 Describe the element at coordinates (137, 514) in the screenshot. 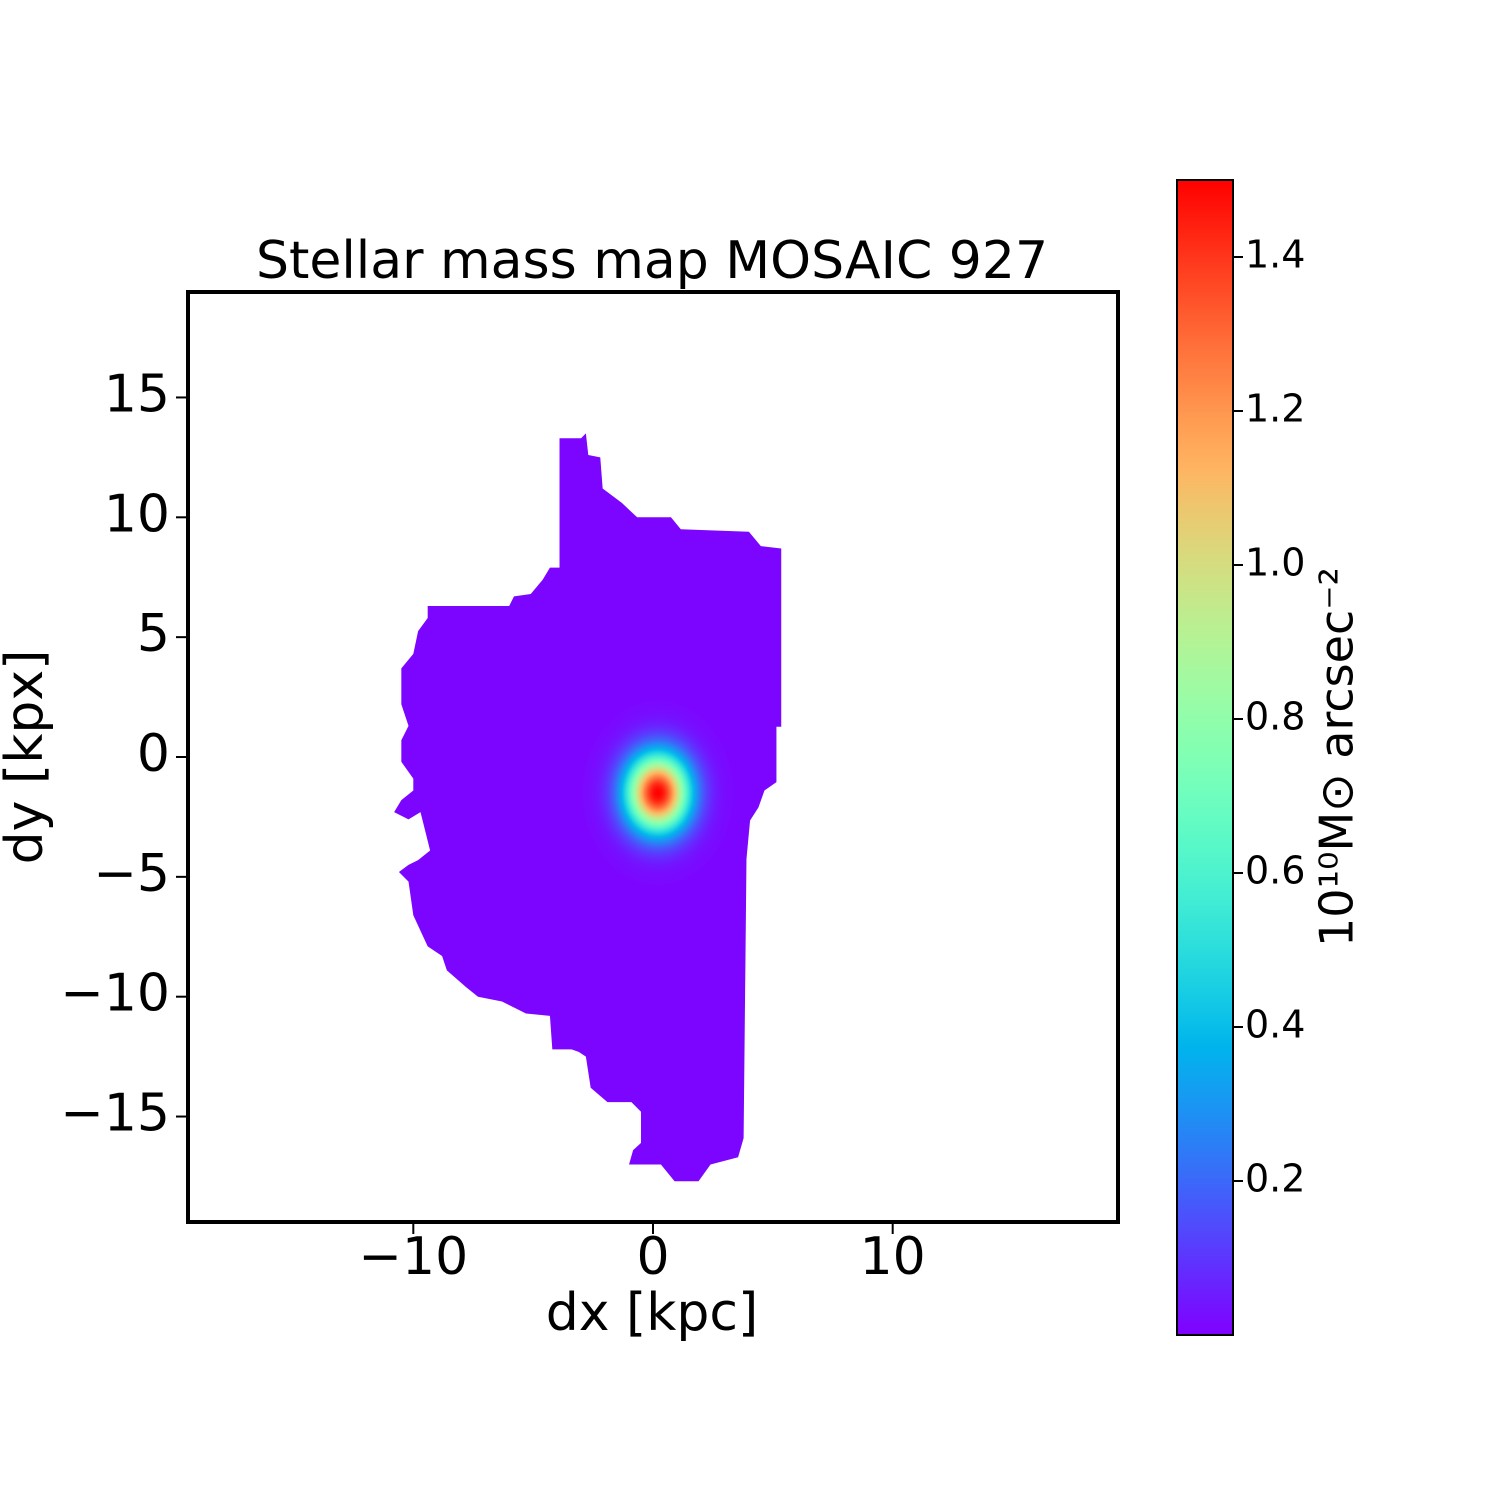

I see `y-tick-label: 10` at that location.